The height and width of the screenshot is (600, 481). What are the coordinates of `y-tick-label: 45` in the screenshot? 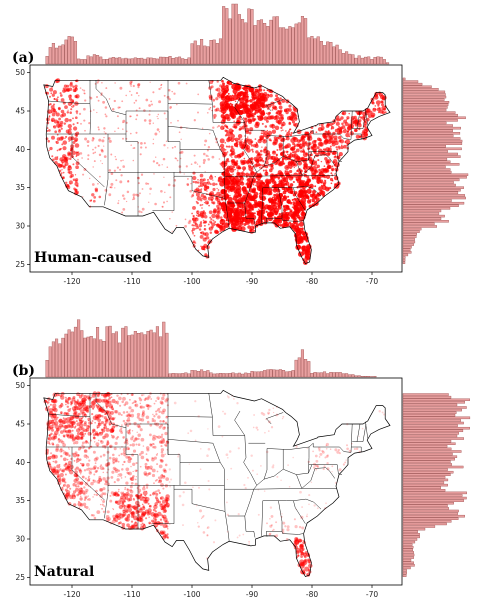 It's located at (20, 111).